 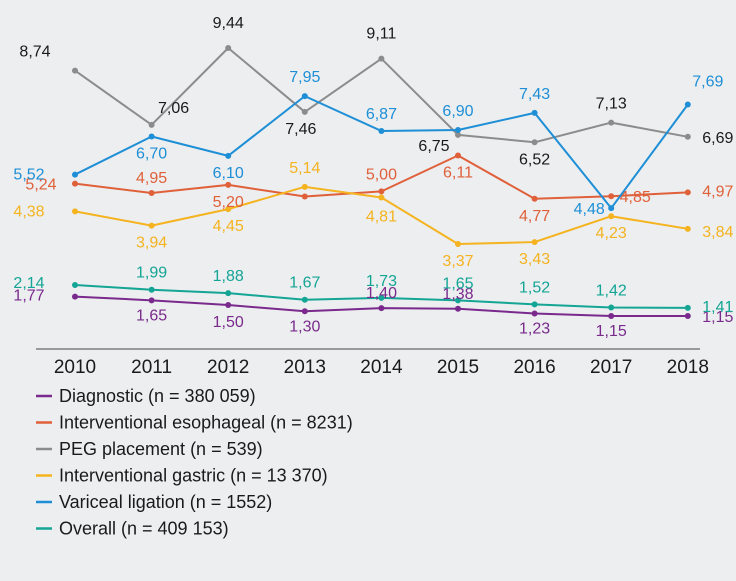 What do you see at coordinates (304, 283) in the screenshot?
I see `data-label-overall: 1,67` at bounding box center [304, 283].